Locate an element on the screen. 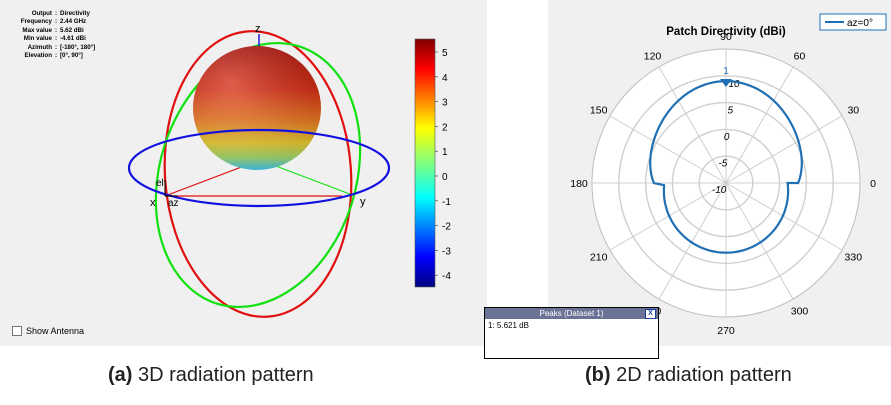  info-key: Frequency is located at coordinates (36, 22).